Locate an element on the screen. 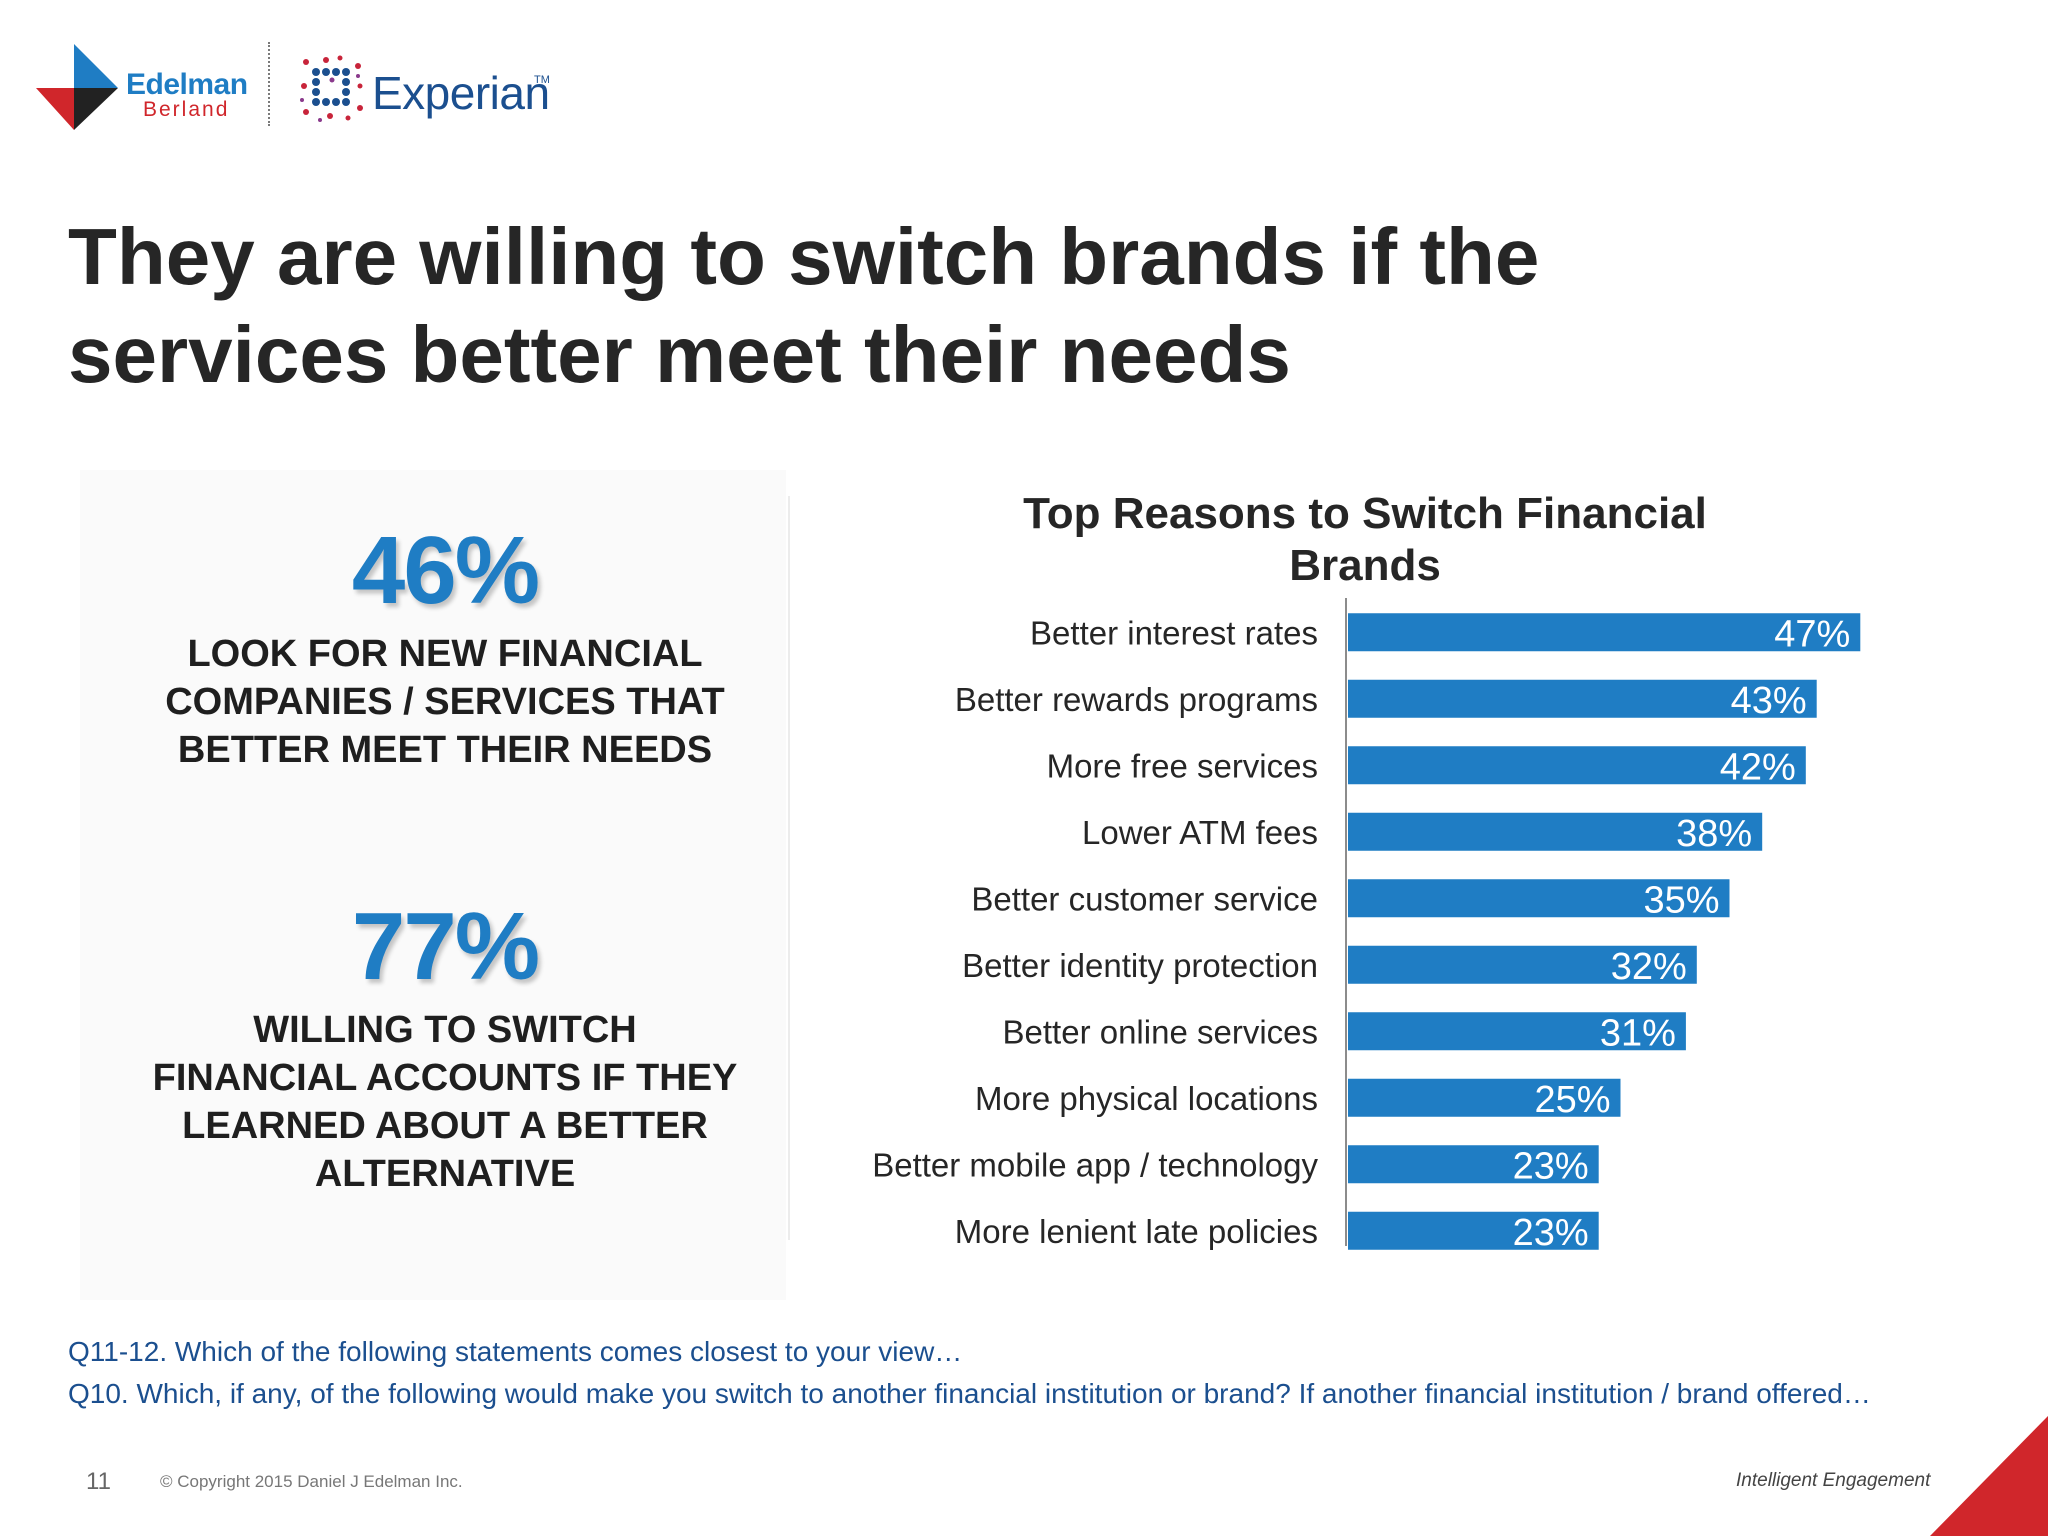 Image resolution: width=2048 pixels, height=1536 pixels. category-label-0: Better interest rates is located at coordinates (1174, 632).